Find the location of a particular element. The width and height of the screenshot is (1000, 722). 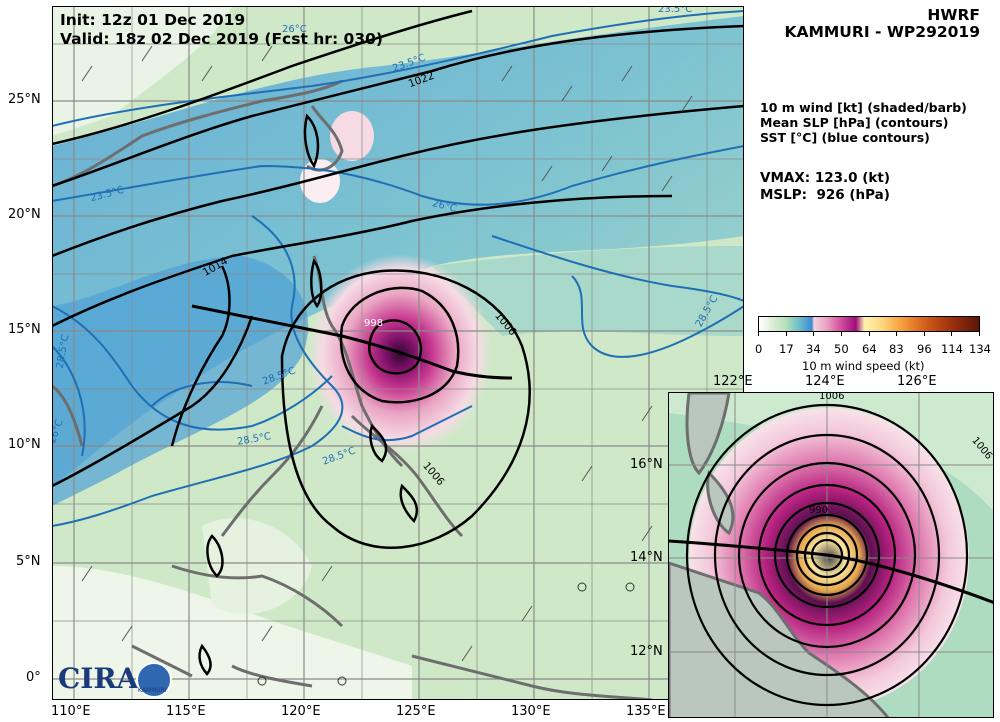

init-time: Init: 12z 01 Dec 2019 is located at coordinates (153, 20).